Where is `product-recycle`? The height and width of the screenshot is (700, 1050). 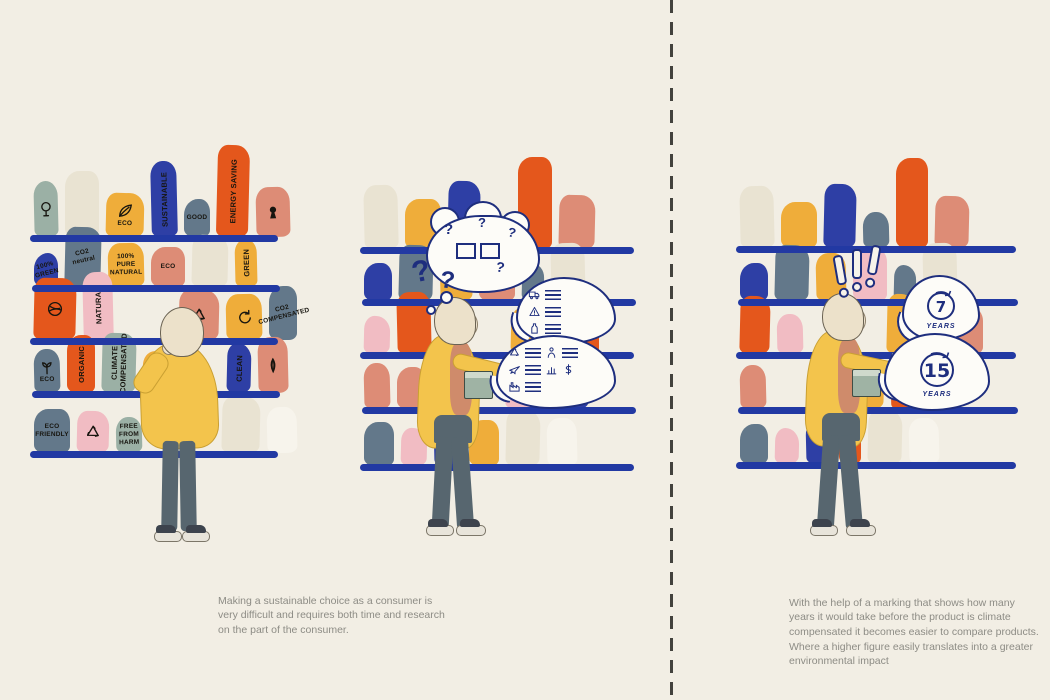
product-recycle is located at coordinates (93, 432).